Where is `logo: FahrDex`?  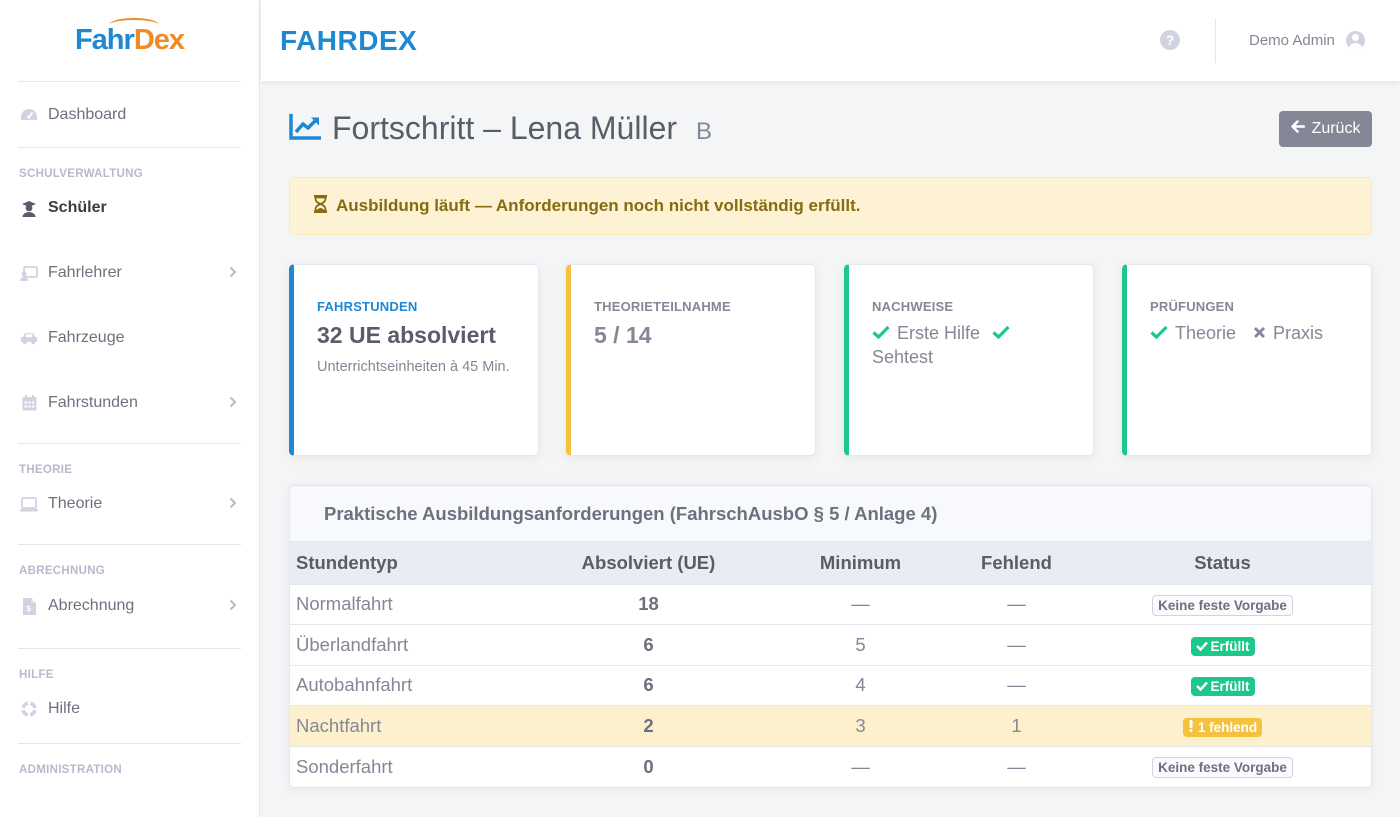 logo: FahrDex is located at coordinates (129, 41).